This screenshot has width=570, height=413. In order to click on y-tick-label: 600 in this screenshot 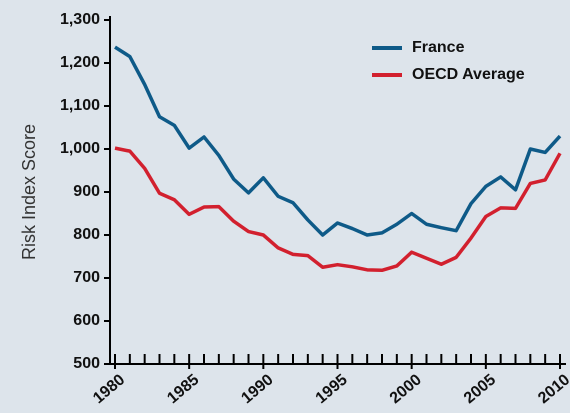, I will do `click(86, 320)`.